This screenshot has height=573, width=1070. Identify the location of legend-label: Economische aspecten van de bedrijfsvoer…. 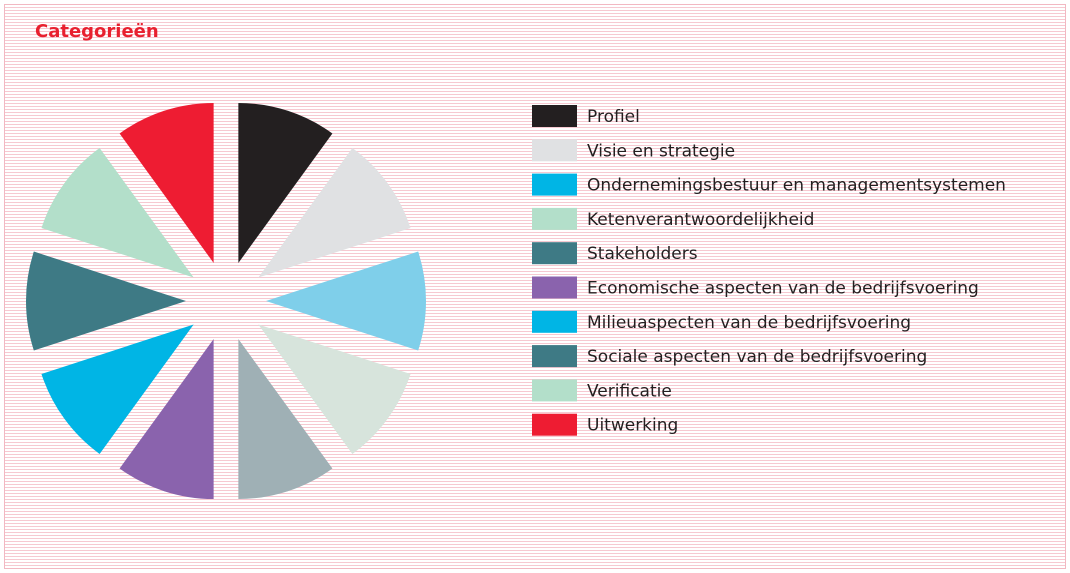
(783, 289).